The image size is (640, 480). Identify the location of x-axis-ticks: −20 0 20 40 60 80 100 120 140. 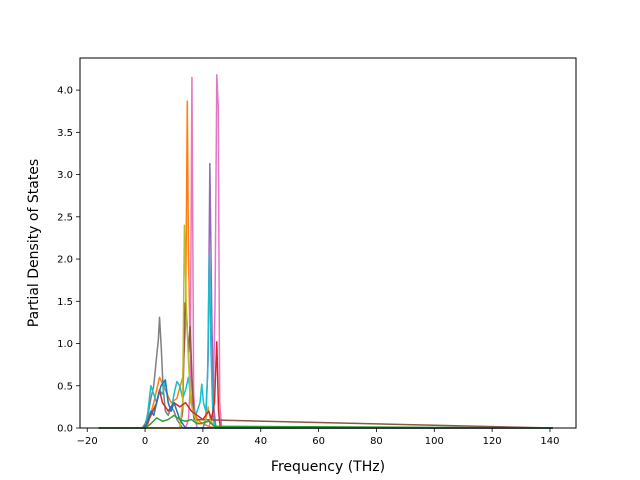
(318, 437).